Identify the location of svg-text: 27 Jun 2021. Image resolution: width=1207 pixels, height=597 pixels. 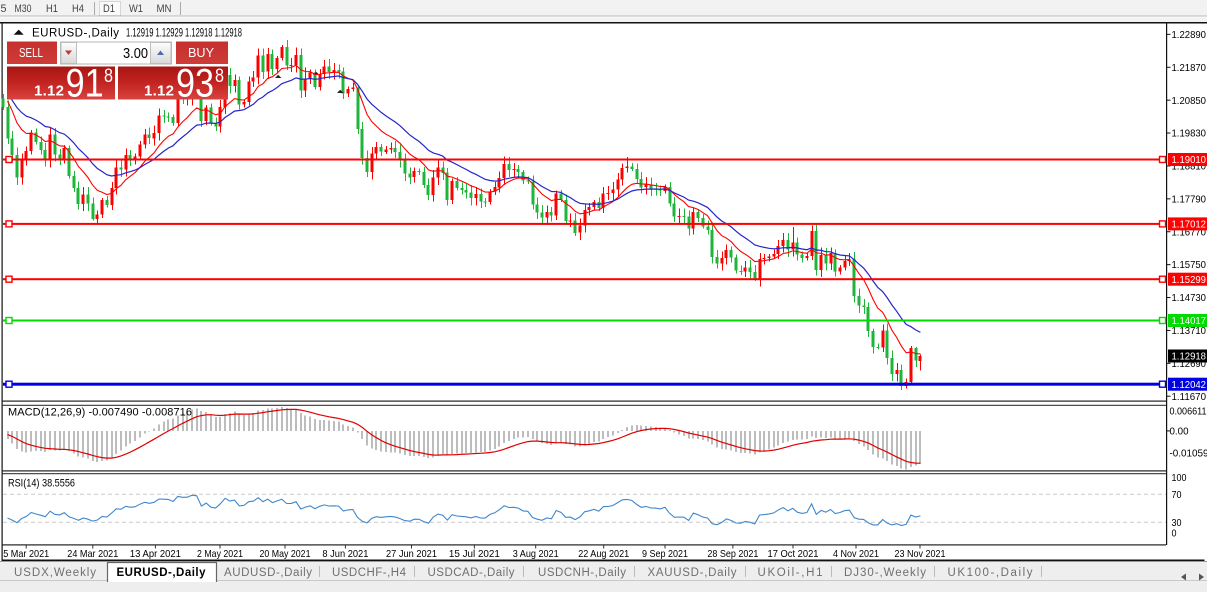
(411, 554).